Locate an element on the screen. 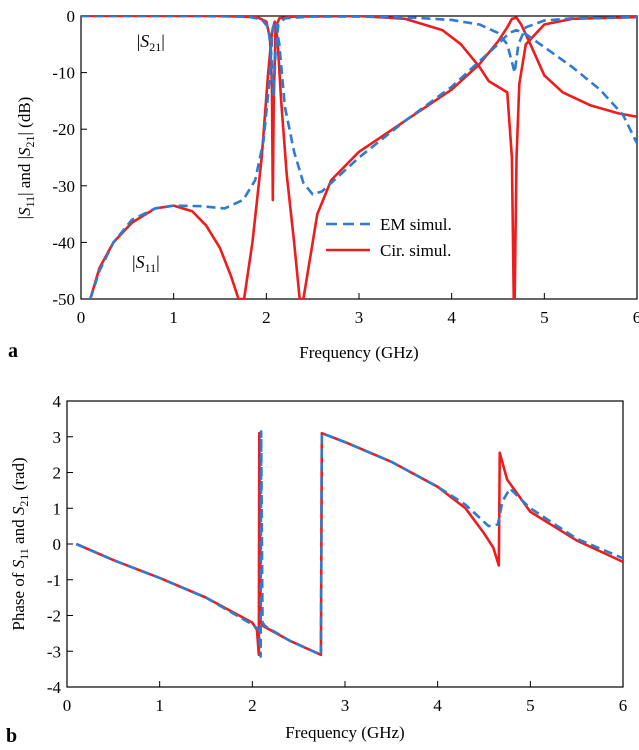  panel-letter-b: b is located at coordinates (11, 736).